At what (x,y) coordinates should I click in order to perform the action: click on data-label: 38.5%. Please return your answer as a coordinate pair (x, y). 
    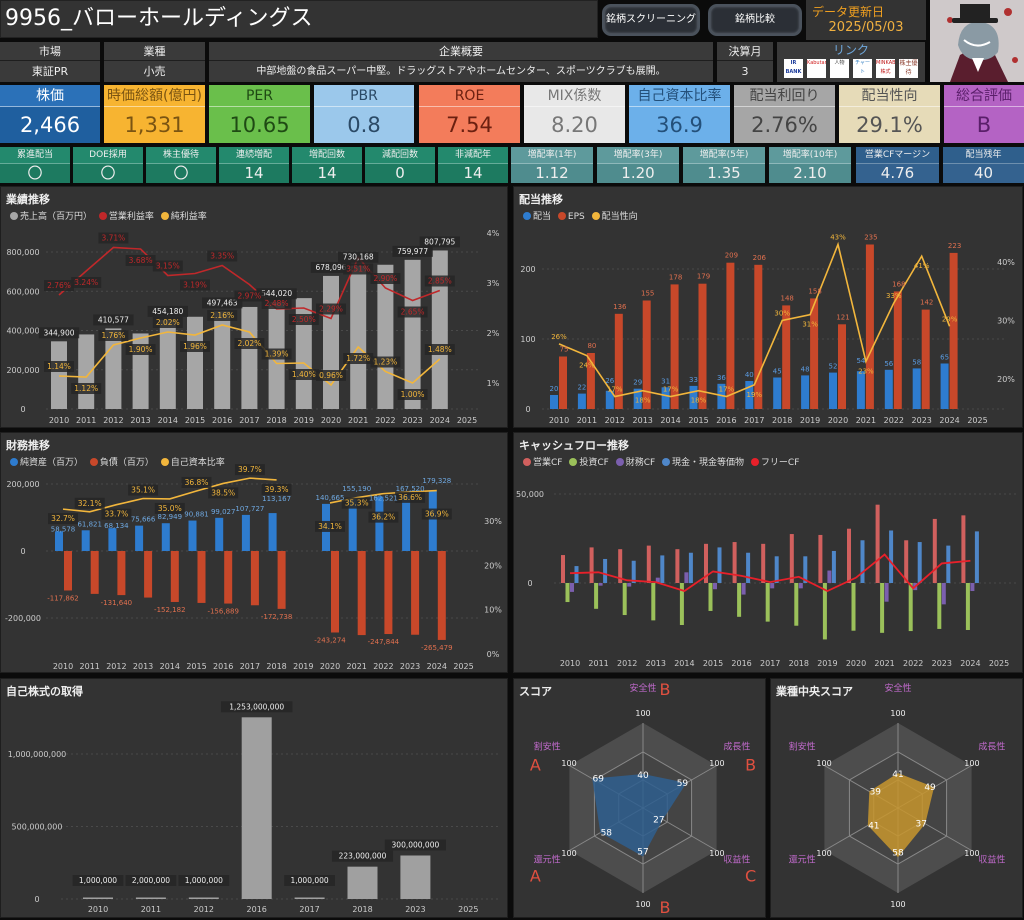
    Looking at the image, I should click on (223, 492).